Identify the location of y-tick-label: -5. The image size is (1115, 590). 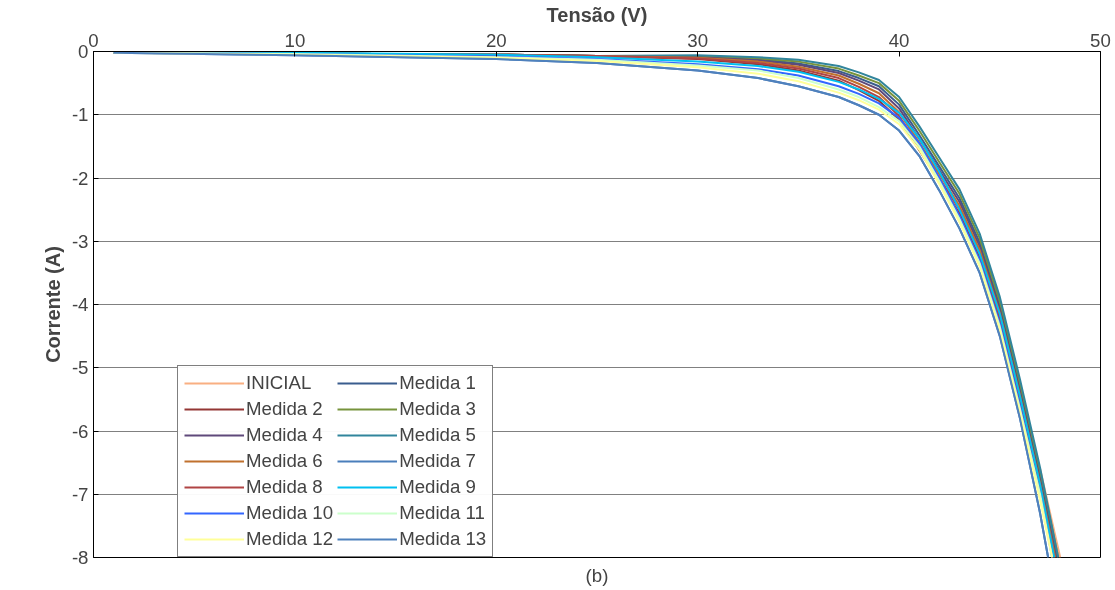
(80, 368).